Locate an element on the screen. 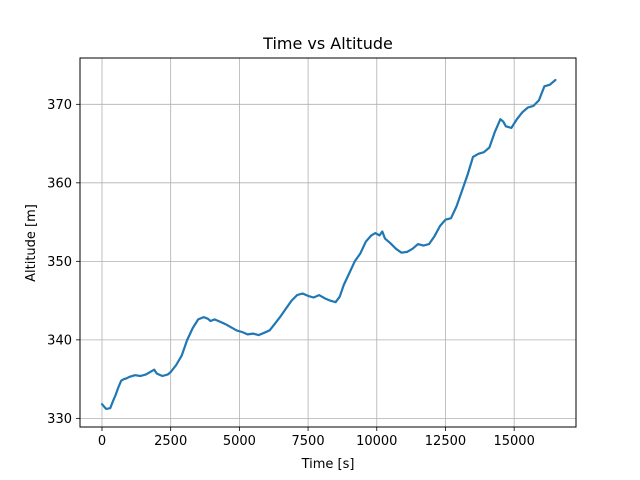 This screenshot has width=640, height=480. y-tick-label: 360 is located at coordinates (59, 183).